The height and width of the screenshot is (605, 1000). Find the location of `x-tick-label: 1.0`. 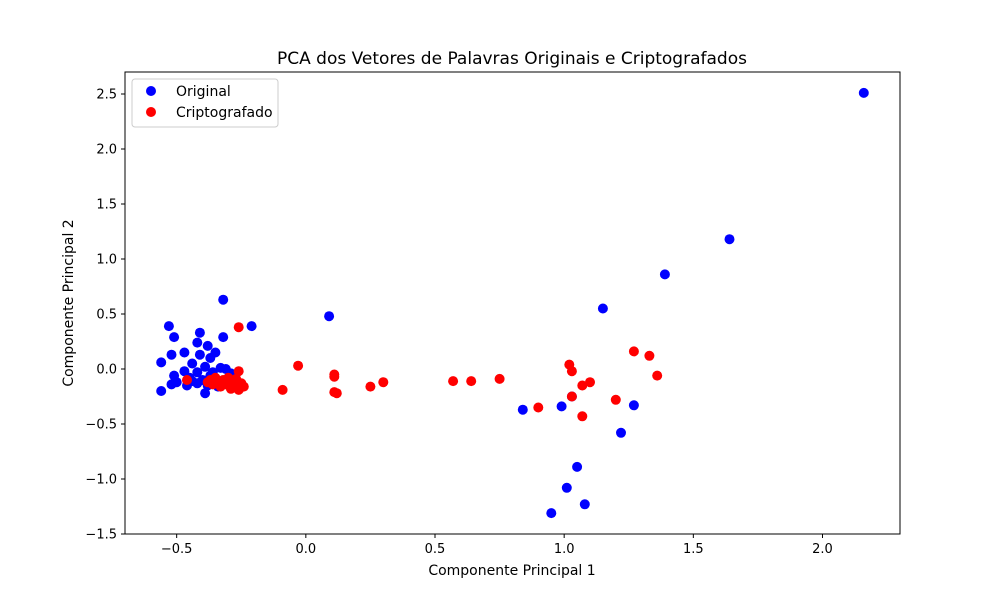

x-tick-label: 1.0 is located at coordinates (564, 549).